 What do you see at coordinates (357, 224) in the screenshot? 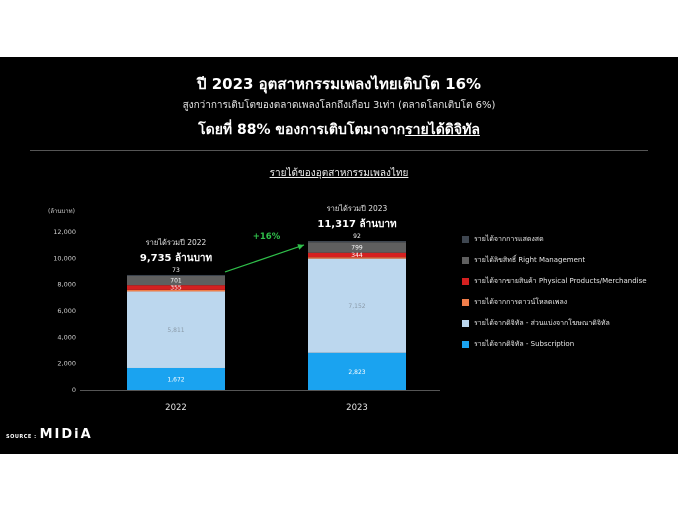
I see `total-value: 11,317 ล้านบาท` at bounding box center [357, 224].